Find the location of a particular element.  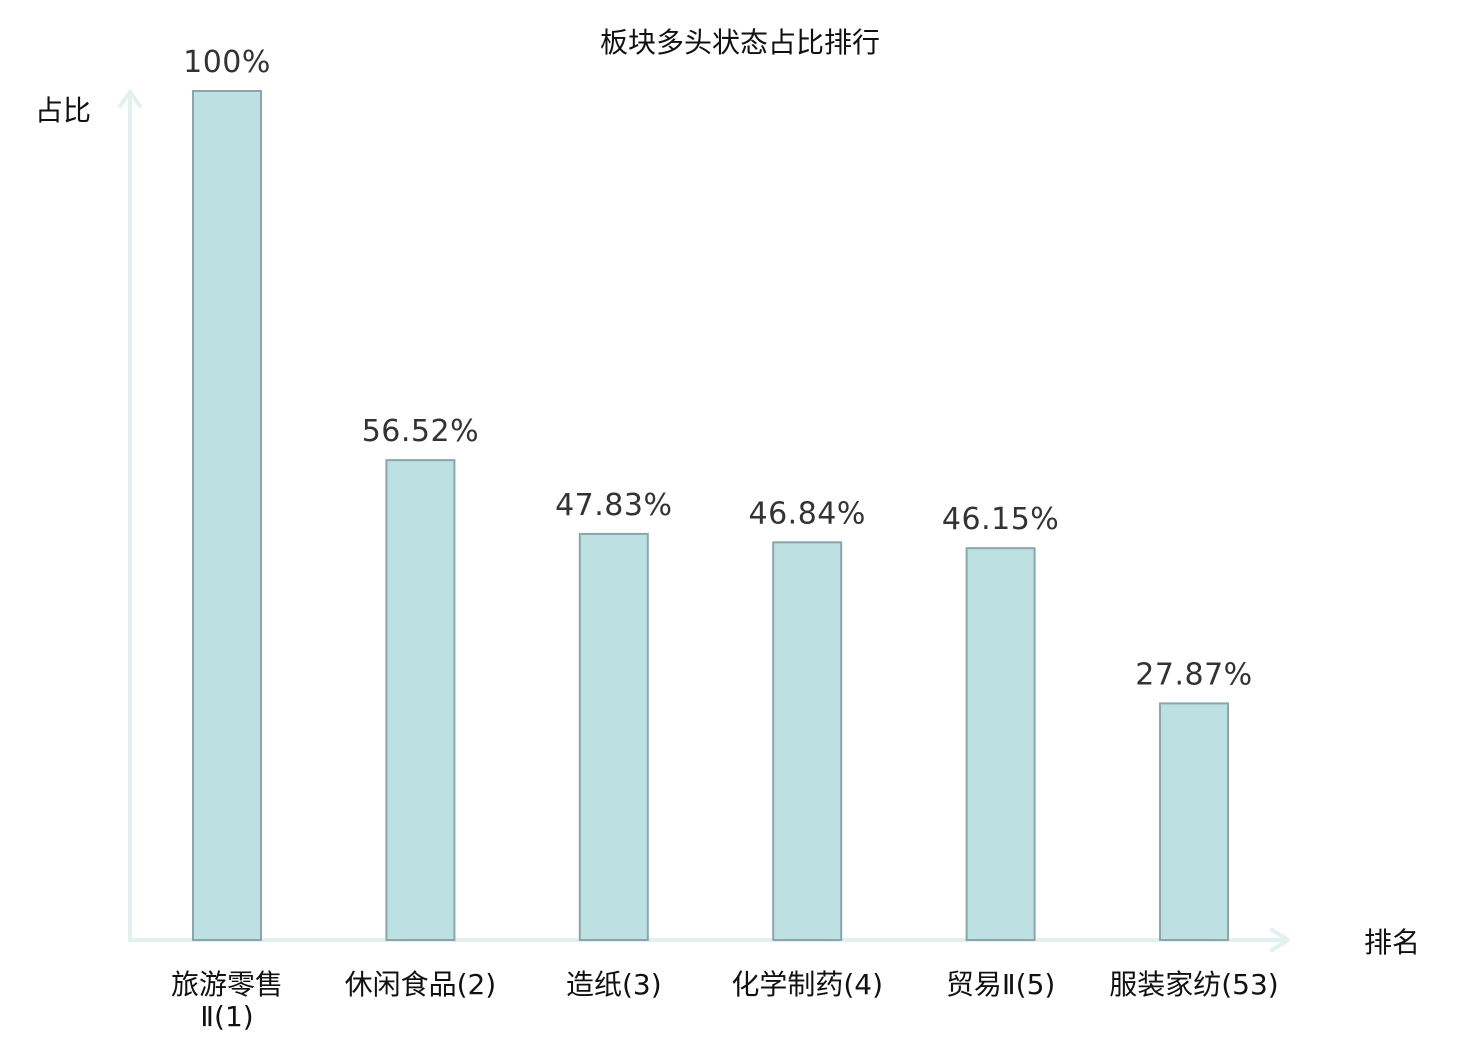

value-label-2: 56.52% is located at coordinates (420, 431).